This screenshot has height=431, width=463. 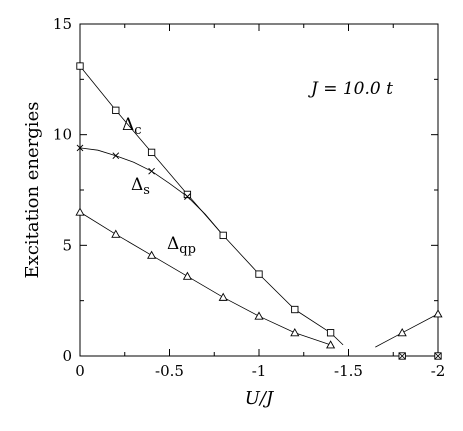 I want to click on x-axis-title: U/J, so click(x=260, y=398).